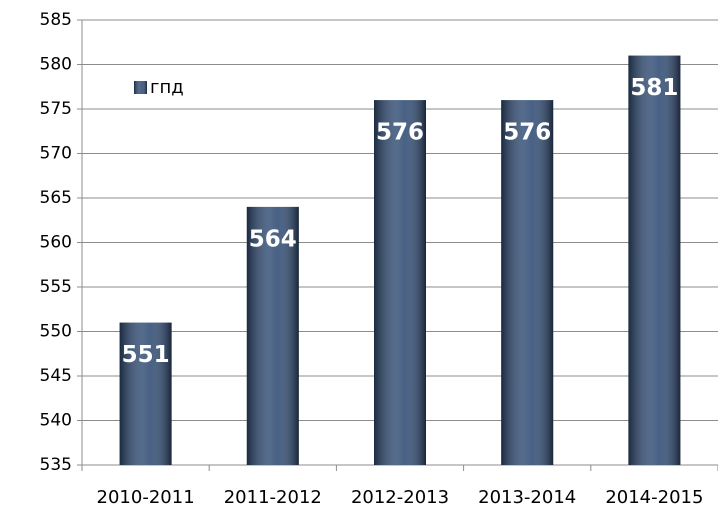 The height and width of the screenshot is (513, 718). I want to click on data-label: 551, so click(146, 355).